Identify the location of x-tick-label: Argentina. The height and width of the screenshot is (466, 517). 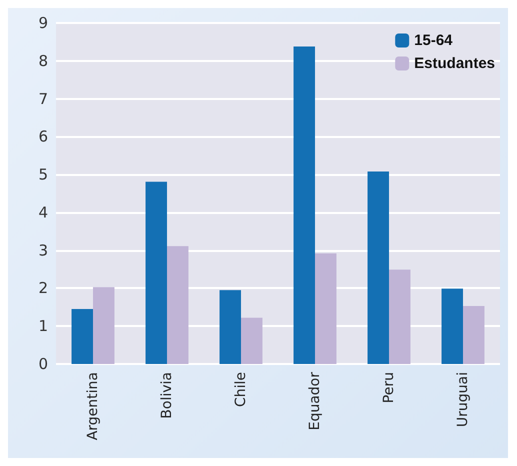
(93, 406).